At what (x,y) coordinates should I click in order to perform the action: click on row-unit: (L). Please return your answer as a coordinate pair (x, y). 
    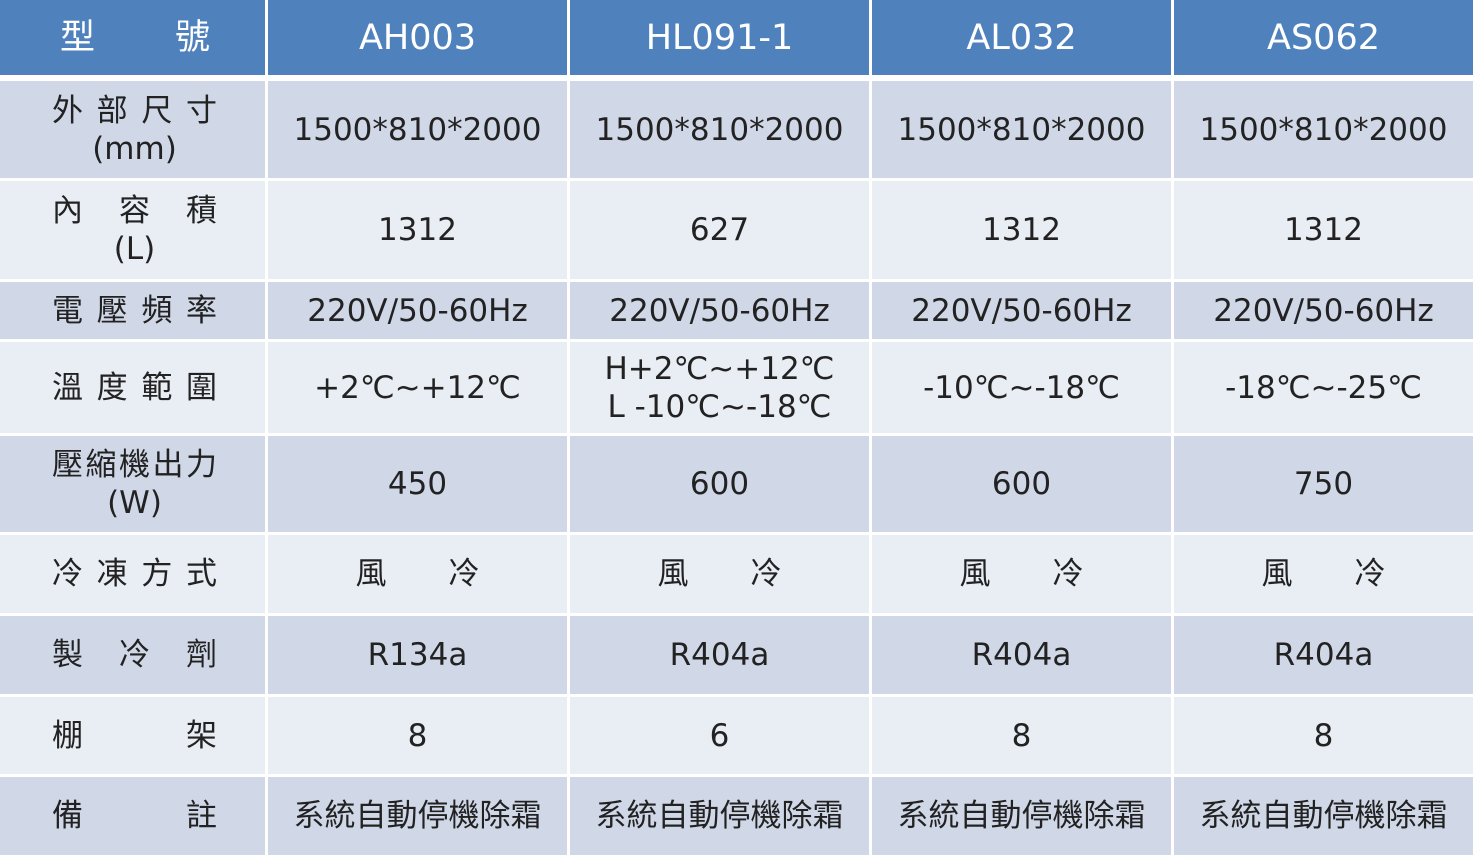
    Looking at the image, I should click on (134, 249).